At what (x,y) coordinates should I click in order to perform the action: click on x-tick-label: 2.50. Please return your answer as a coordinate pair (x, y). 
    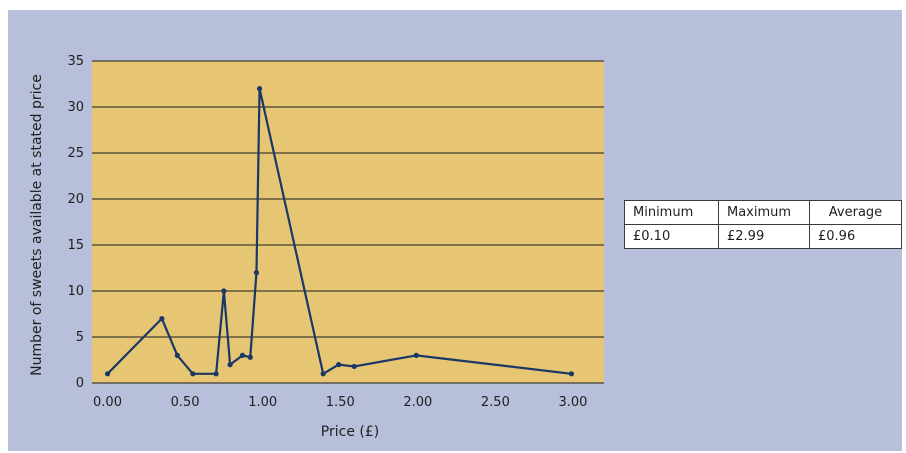
    Looking at the image, I should click on (495, 402).